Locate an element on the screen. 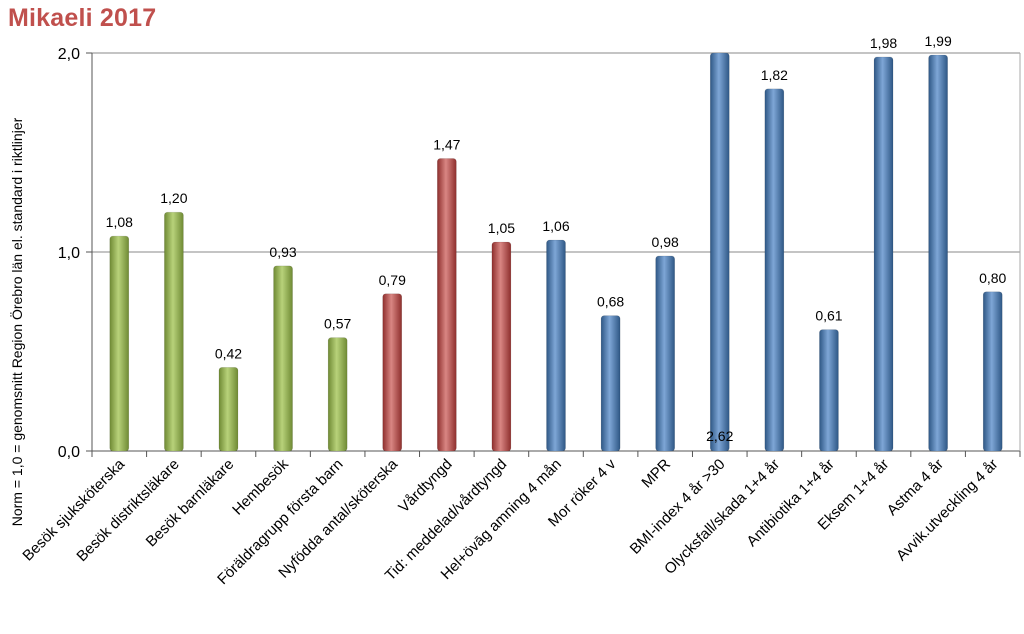 This screenshot has width=1024, height=634. y-tick-label: 1,0 is located at coordinates (69, 253).